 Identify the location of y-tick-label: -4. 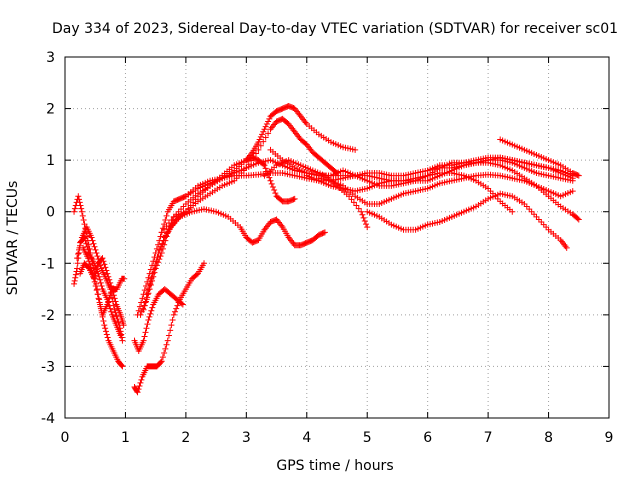
(48, 419).